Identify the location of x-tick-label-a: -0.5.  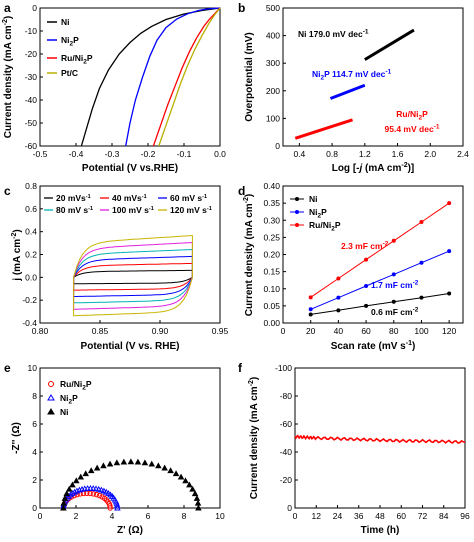
(40, 154).